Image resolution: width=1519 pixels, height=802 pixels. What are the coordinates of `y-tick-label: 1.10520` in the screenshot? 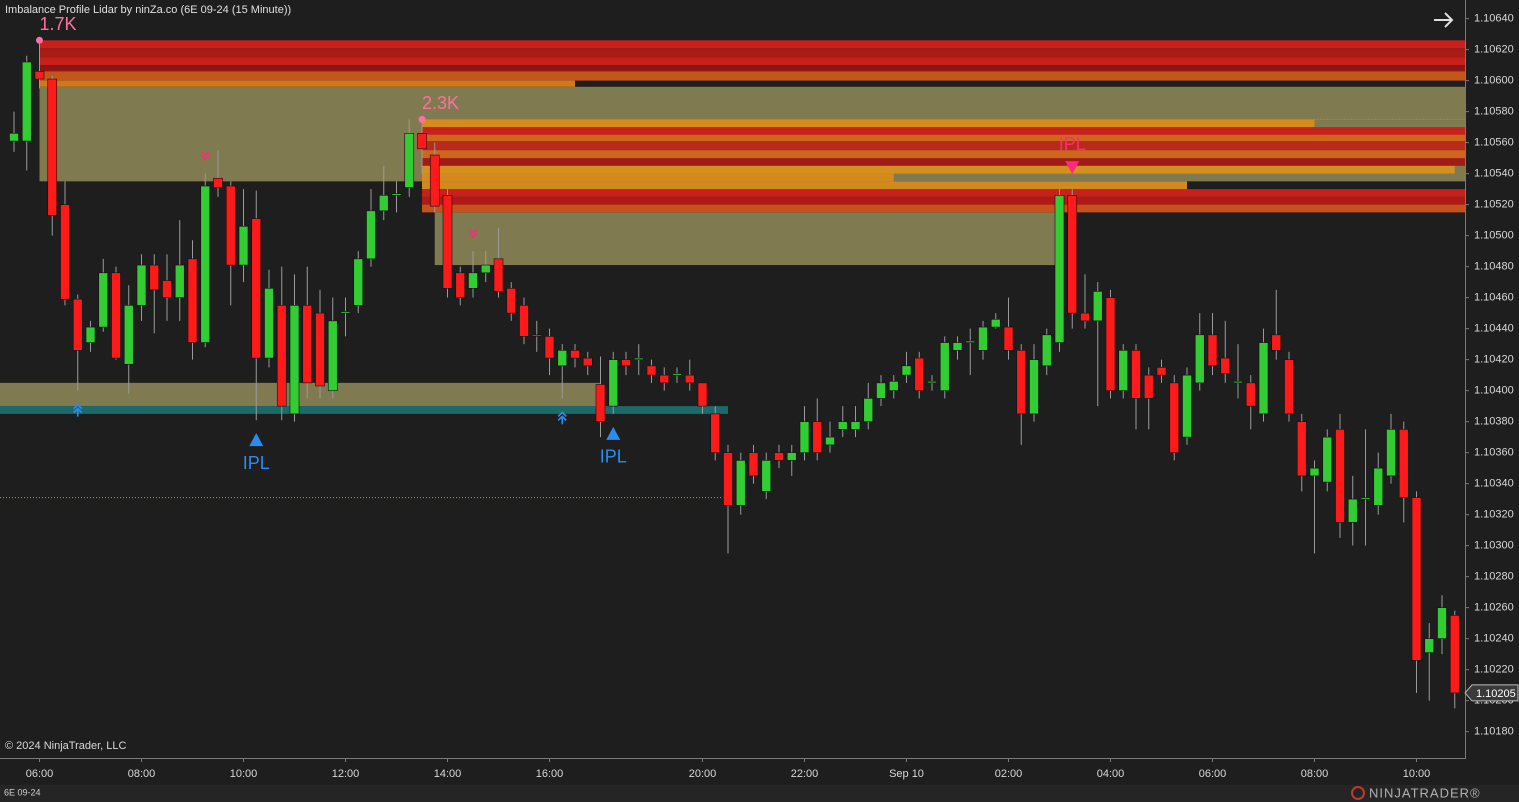 It's located at (1494, 205).